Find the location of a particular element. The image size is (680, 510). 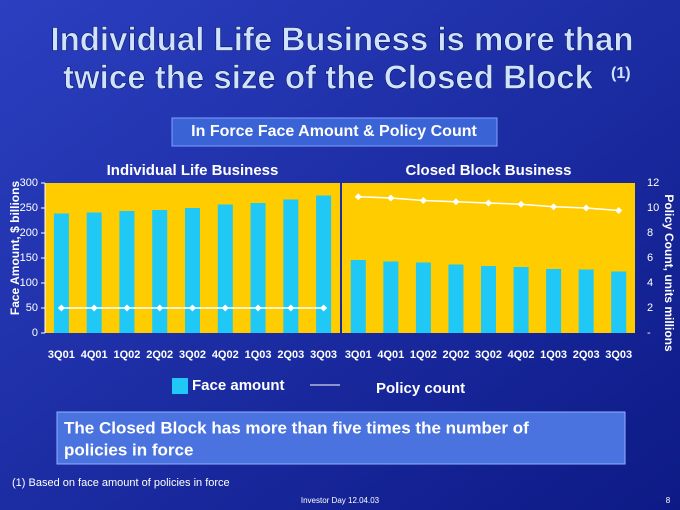

y2-tick-label: 2 is located at coordinates (650, 308).